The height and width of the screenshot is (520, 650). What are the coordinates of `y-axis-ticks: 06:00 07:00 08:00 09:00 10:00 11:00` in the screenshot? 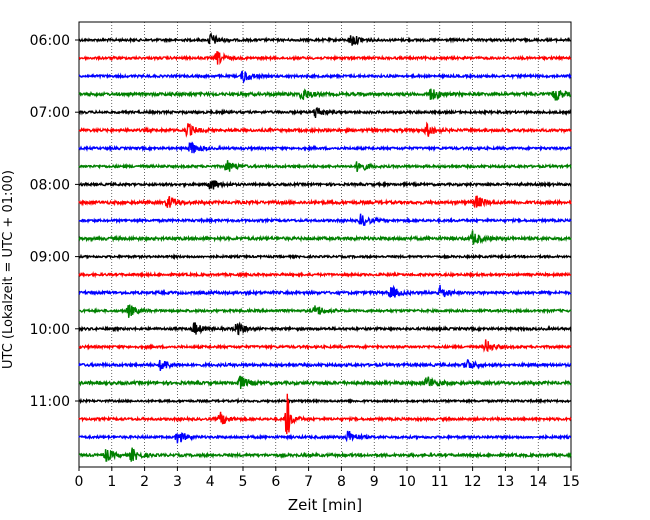 It's located at (54, 221).